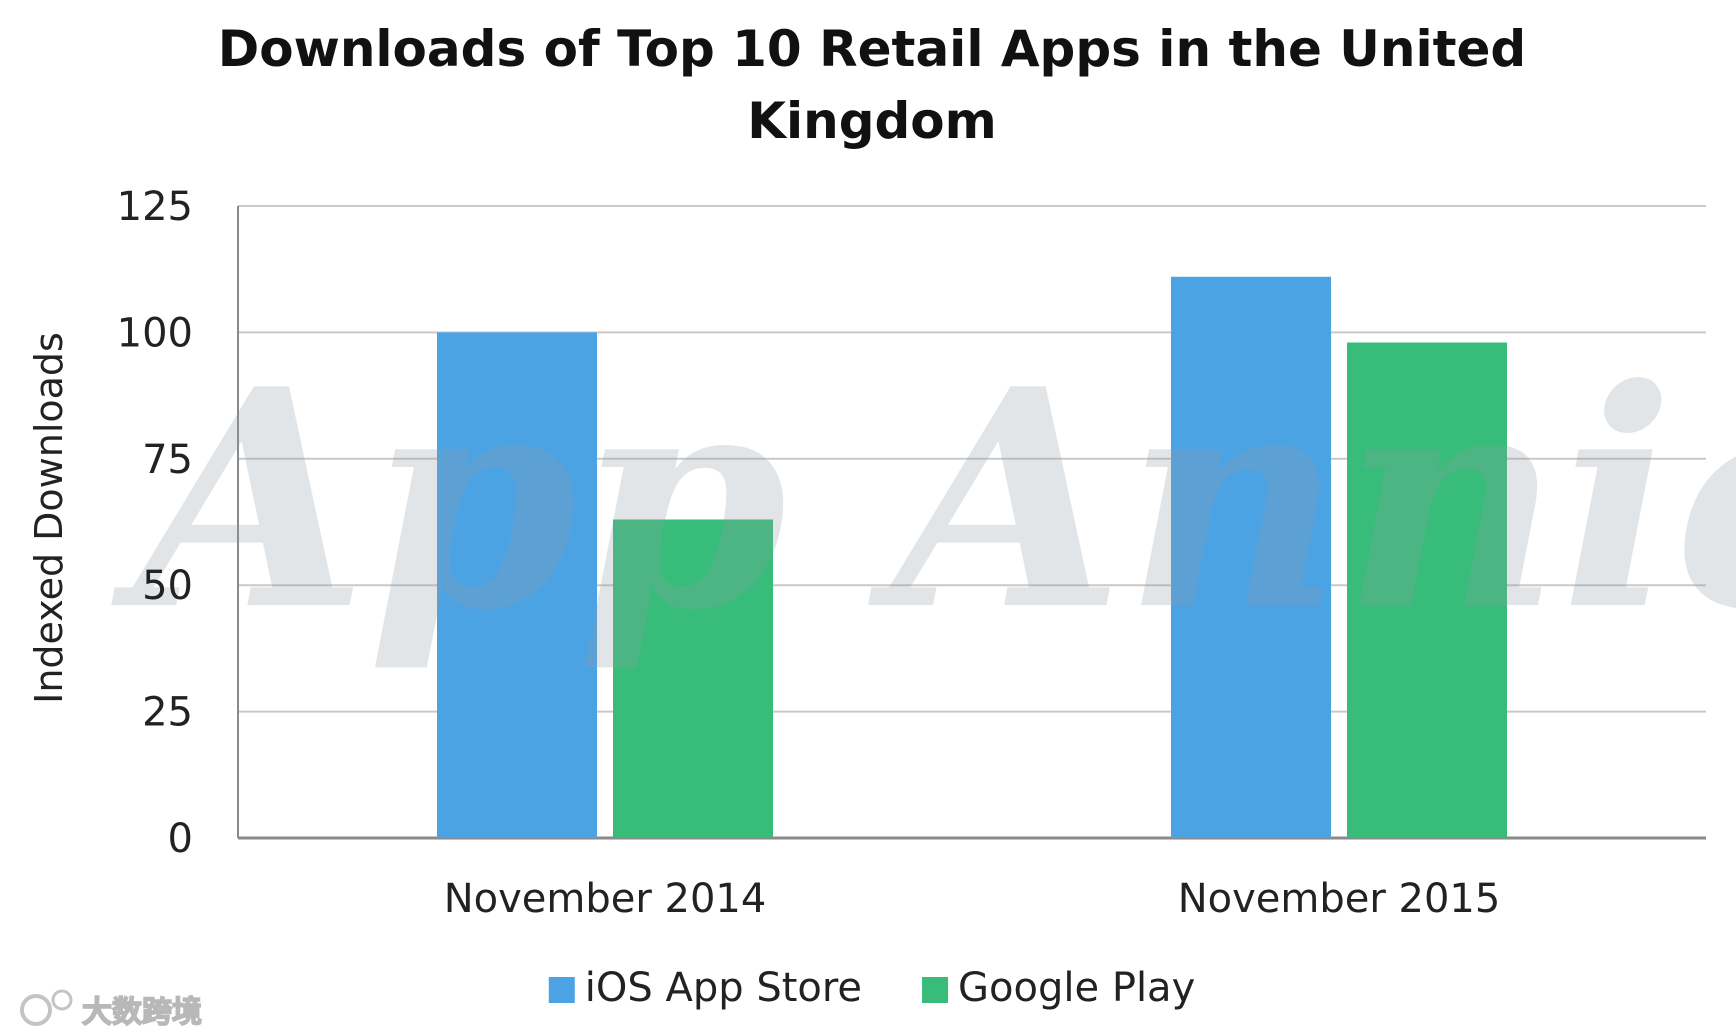 The height and width of the screenshot is (1036, 1736). What do you see at coordinates (62, 1000) in the screenshot?
I see `corner-logo-icon-dot` at bounding box center [62, 1000].